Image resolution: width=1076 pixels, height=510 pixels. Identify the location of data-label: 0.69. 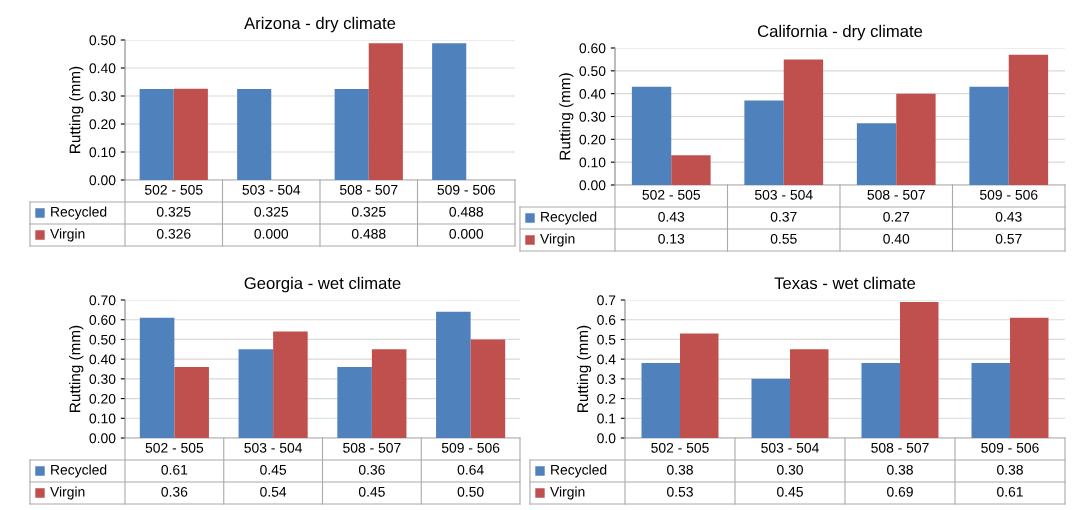
(900, 491).